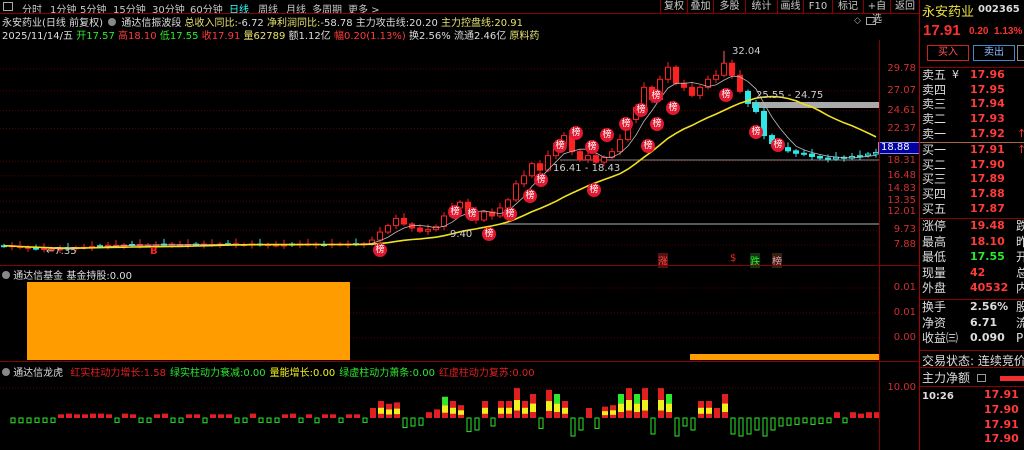 The width and height of the screenshot is (1024, 450). What do you see at coordinates (445, 401) in the screenshot?
I see `dragon-bar-green` at bounding box center [445, 401].